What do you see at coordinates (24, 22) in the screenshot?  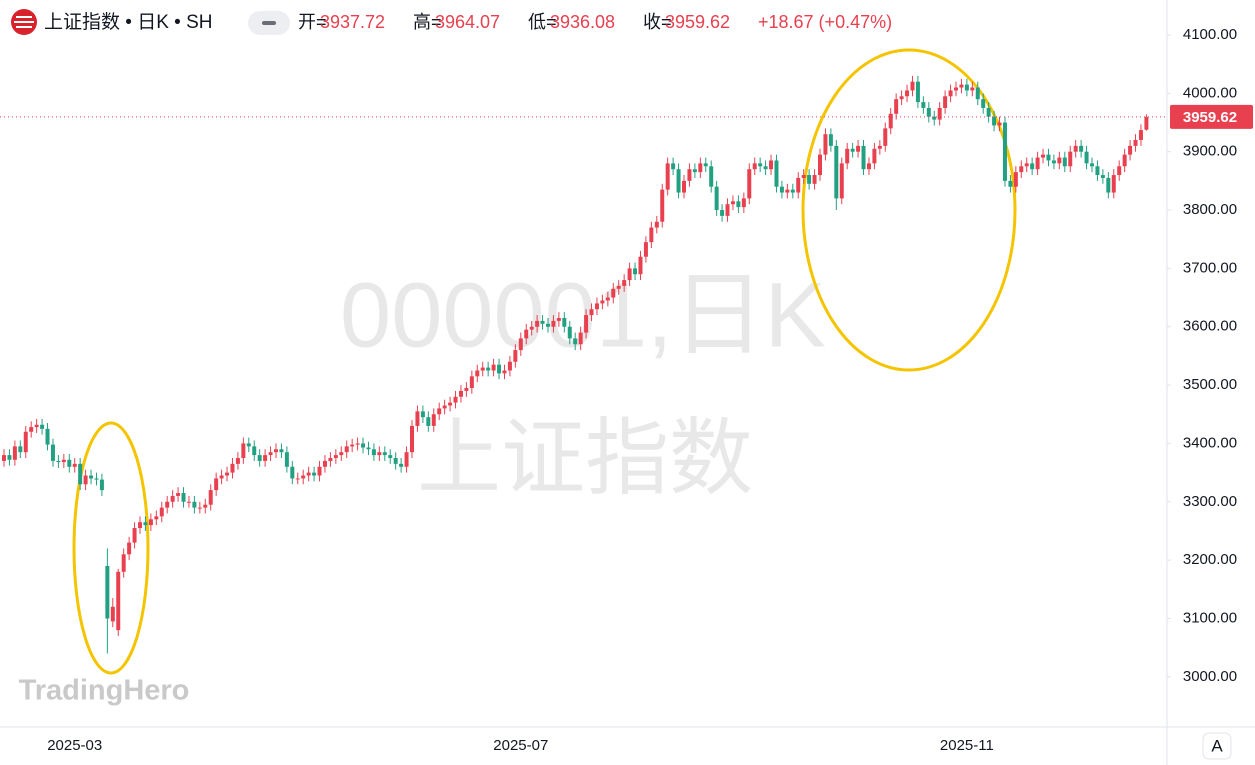 I see `symbol-logo-mark` at bounding box center [24, 22].